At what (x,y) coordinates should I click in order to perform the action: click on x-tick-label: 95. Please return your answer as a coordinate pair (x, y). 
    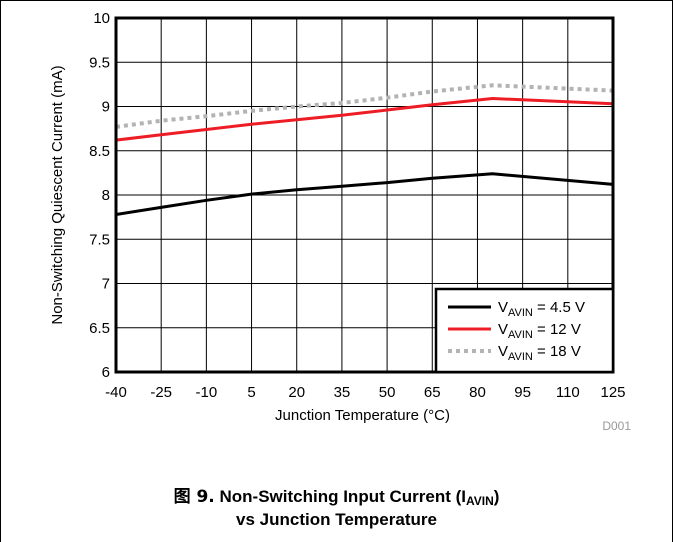
    Looking at the image, I should click on (522, 392).